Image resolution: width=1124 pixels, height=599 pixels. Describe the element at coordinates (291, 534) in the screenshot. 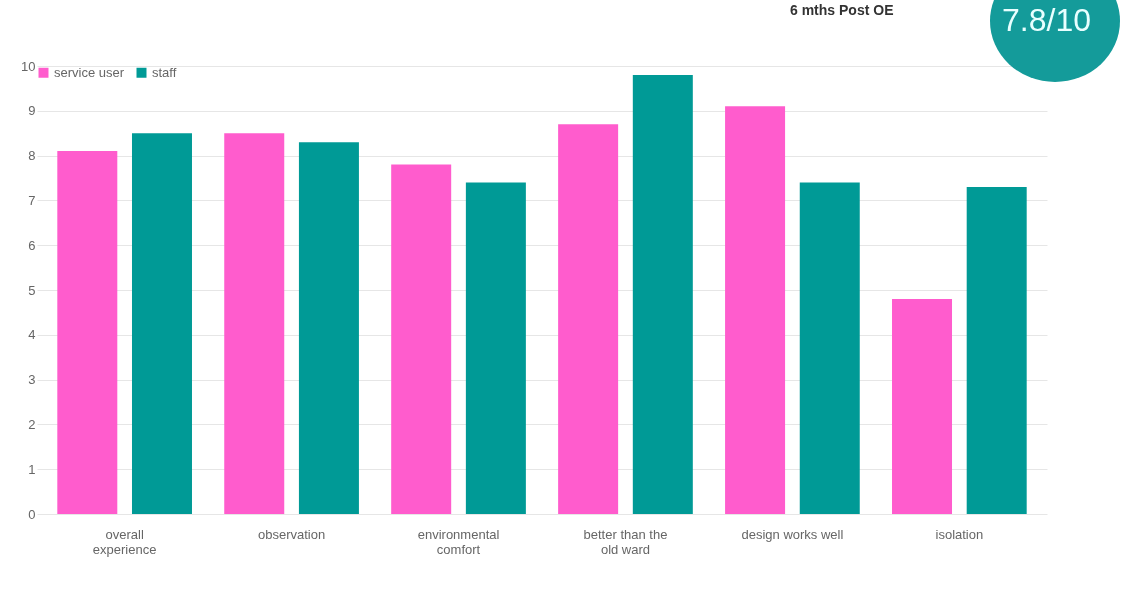

I see `x-tick-label: observation` at that location.